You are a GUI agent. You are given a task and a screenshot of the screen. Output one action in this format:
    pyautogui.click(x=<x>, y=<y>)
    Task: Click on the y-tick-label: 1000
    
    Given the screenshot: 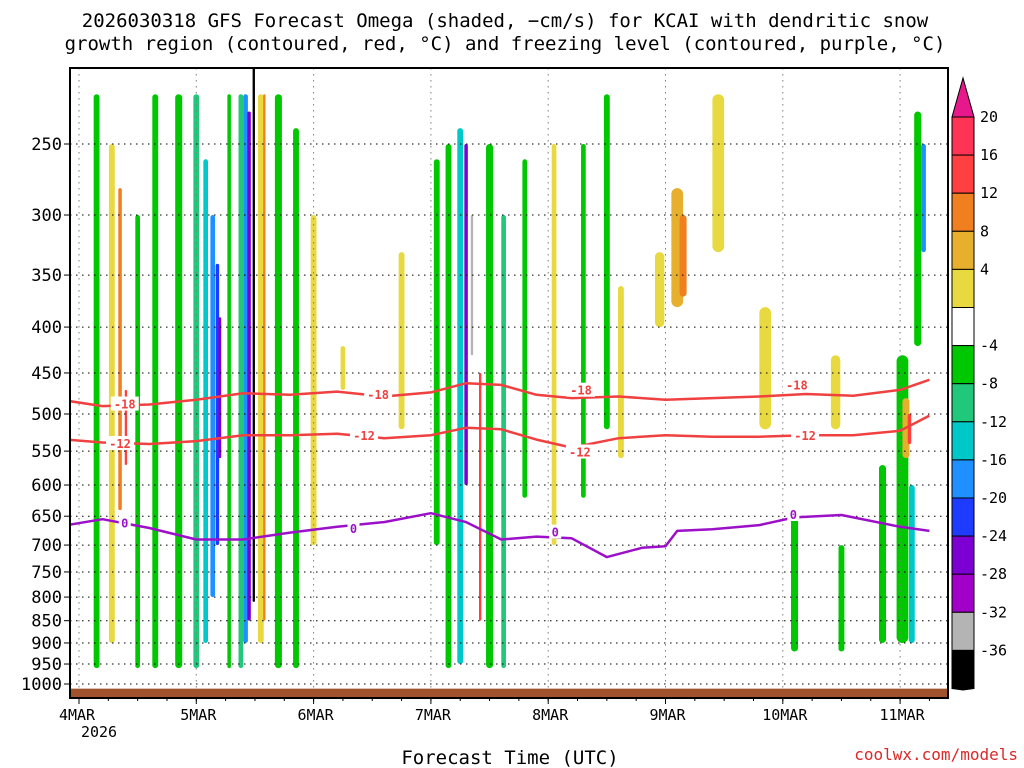 What is the action you would take?
    pyautogui.click(x=41, y=685)
    